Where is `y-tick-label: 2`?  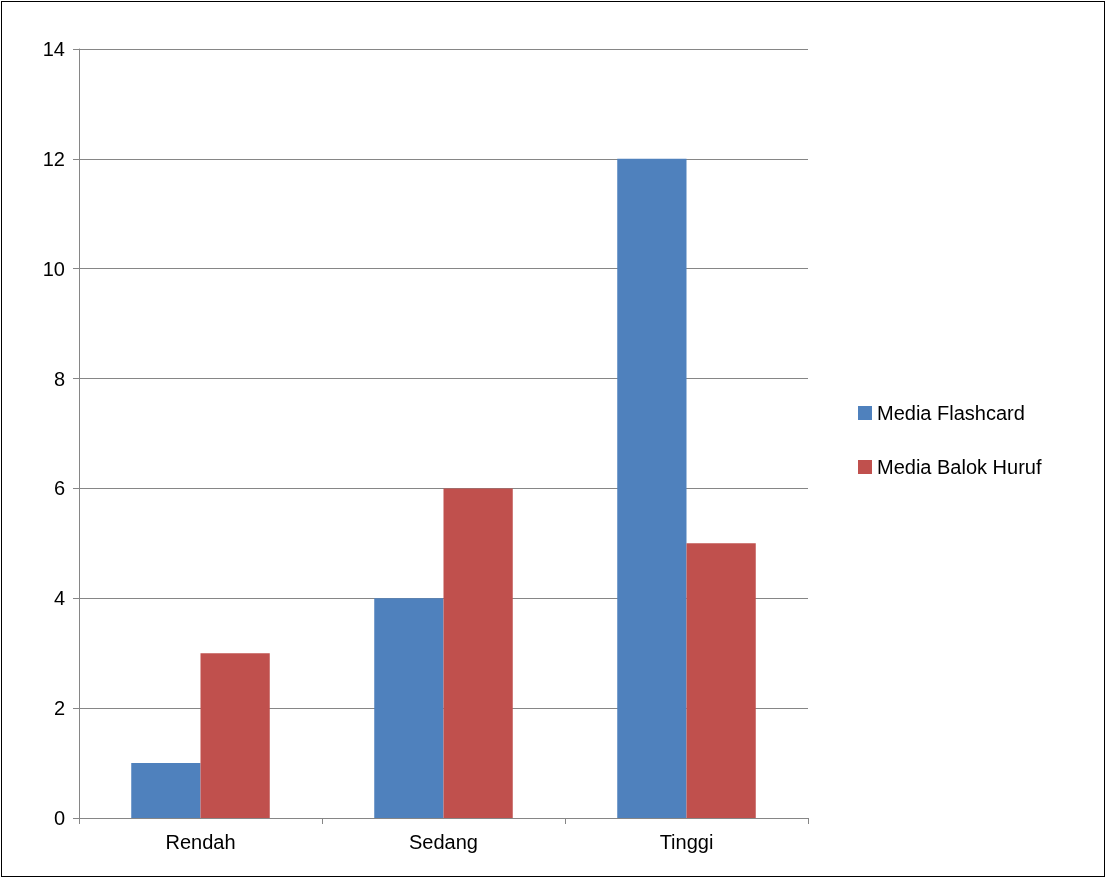 y-tick-label: 2 is located at coordinates (59, 708).